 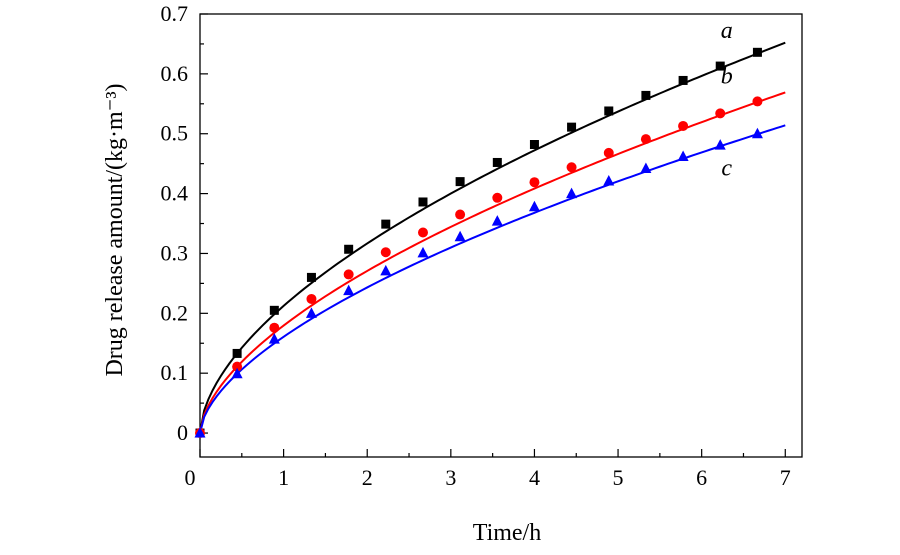 What do you see at coordinates (175, 252) in the screenshot?
I see `y-tick-label: 0.3` at bounding box center [175, 252].